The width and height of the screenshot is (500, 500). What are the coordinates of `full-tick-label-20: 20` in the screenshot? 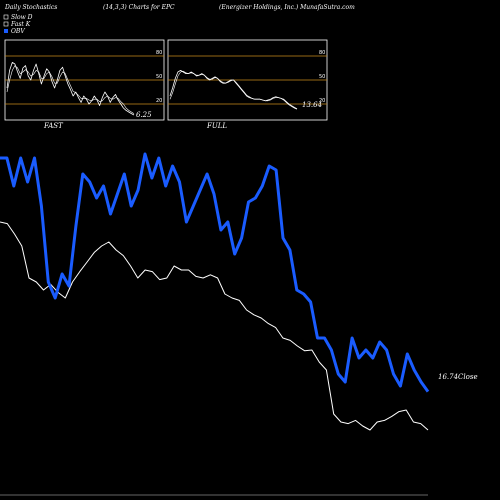 It's located at (322, 101).